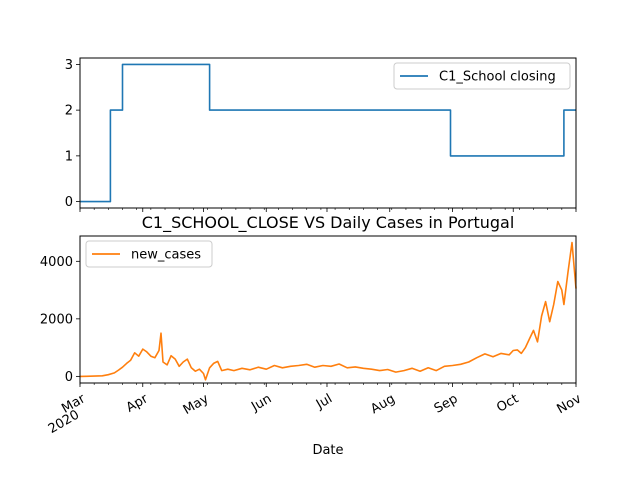 The width and height of the screenshot is (640, 480). Describe the element at coordinates (69, 65) in the screenshot. I see `y-tick-label: 3` at that location.